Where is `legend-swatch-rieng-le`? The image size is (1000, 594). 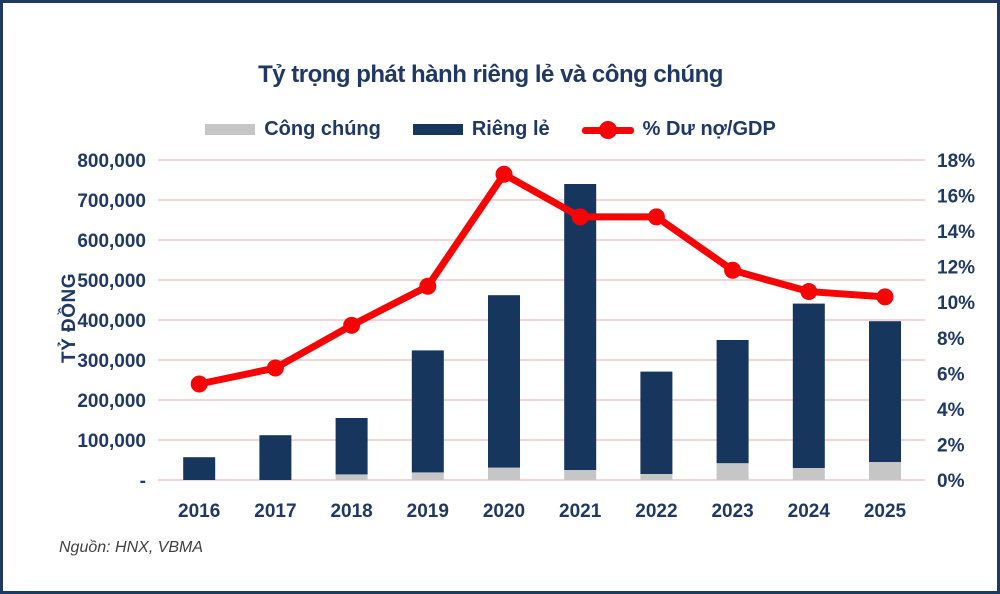
legend-swatch-rieng-le is located at coordinates (437, 129).